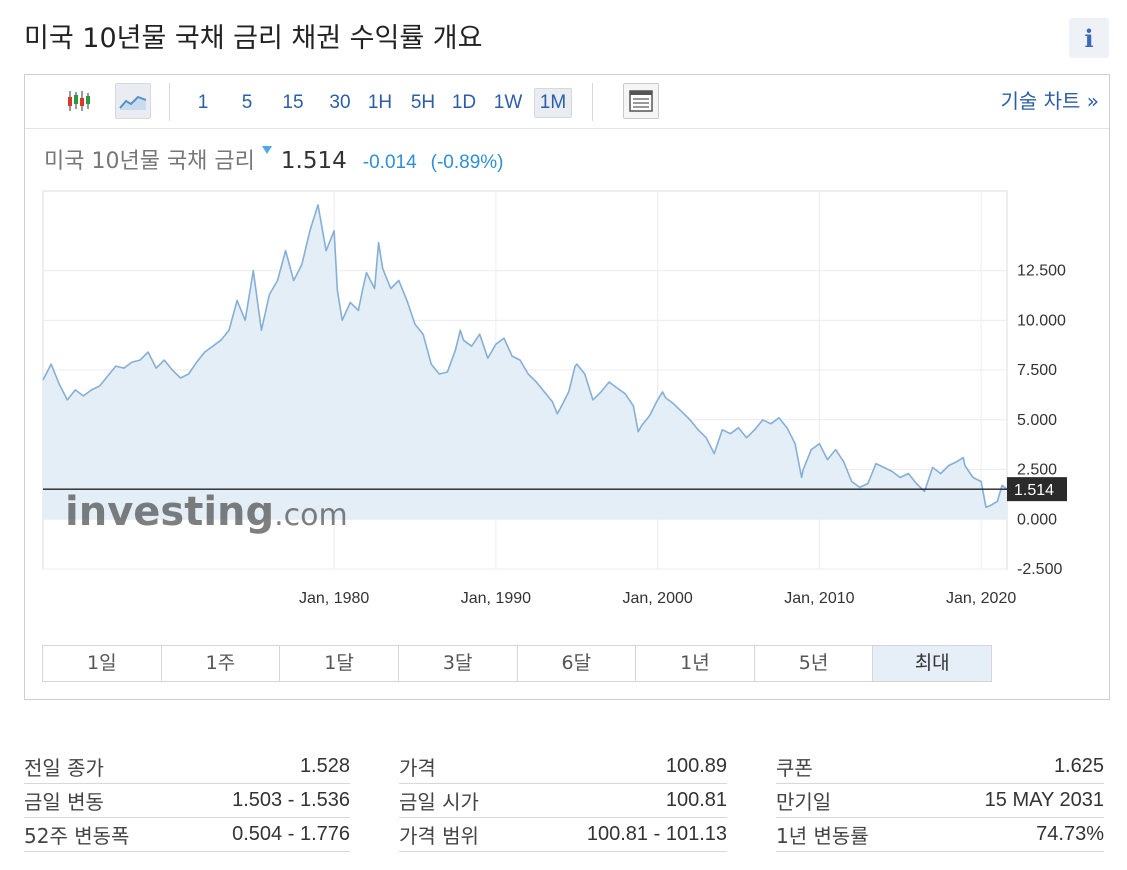 The height and width of the screenshot is (870, 1127). What do you see at coordinates (1078, 766) in the screenshot?
I see `stat-value: 1.625` at bounding box center [1078, 766].